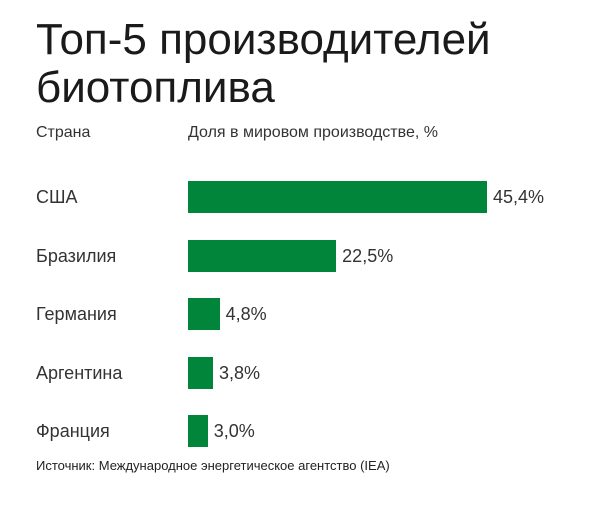  What do you see at coordinates (73, 431) in the screenshot?
I see `category-label: Франция` at bounding box center [73, 431].